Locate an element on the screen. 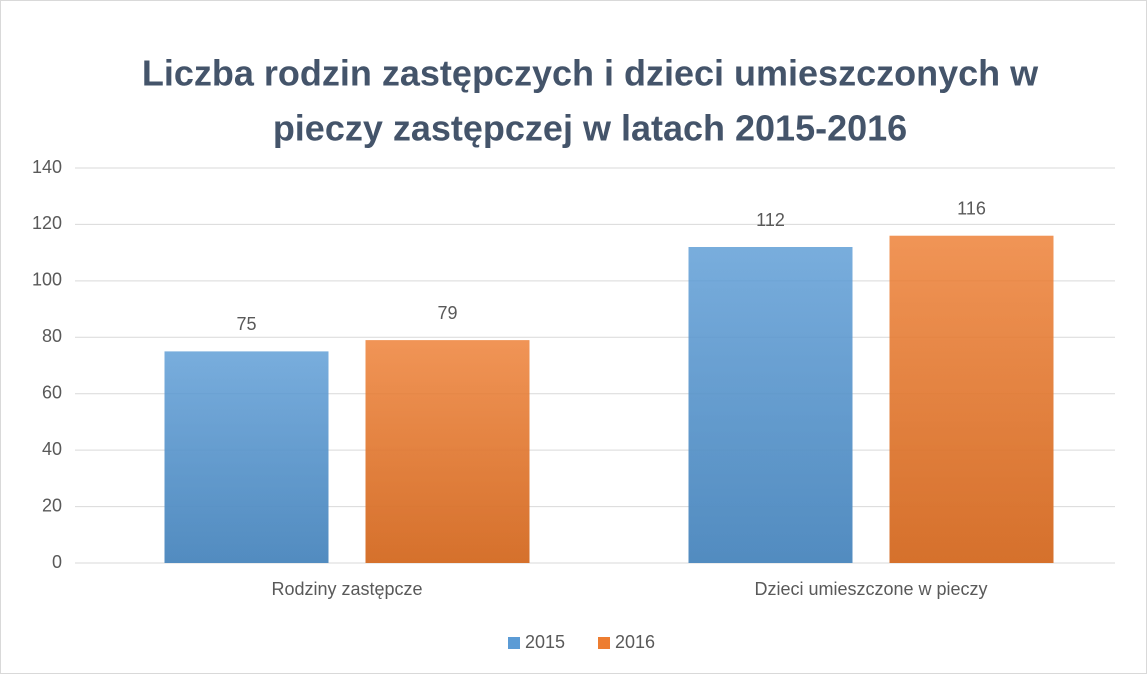 This screenshot has width=1147, height=674. y-tick-label: 120 is located at coordinates (47, 223).